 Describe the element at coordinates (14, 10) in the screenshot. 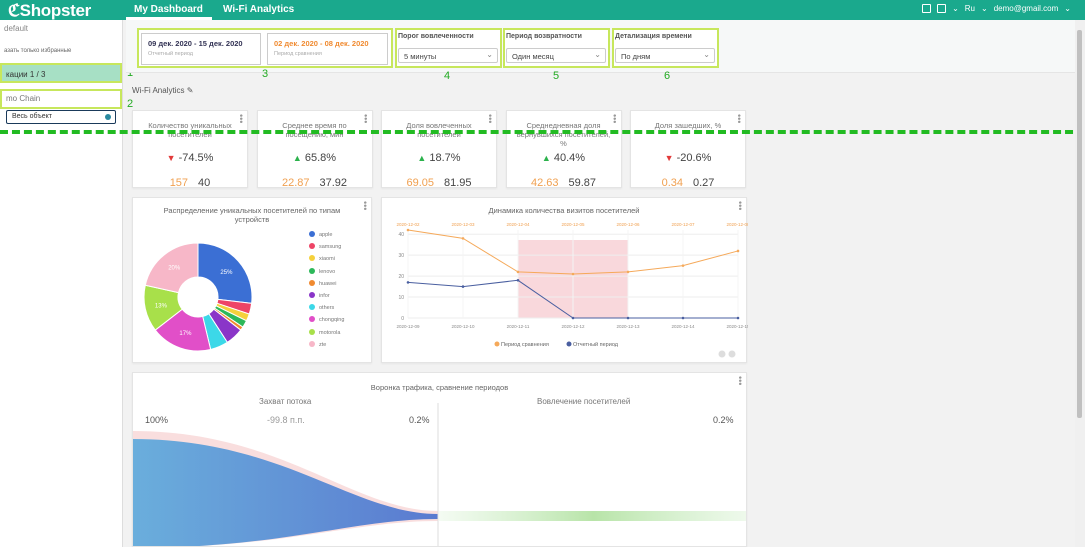

I see `logo-icon: ℭ` at that location.